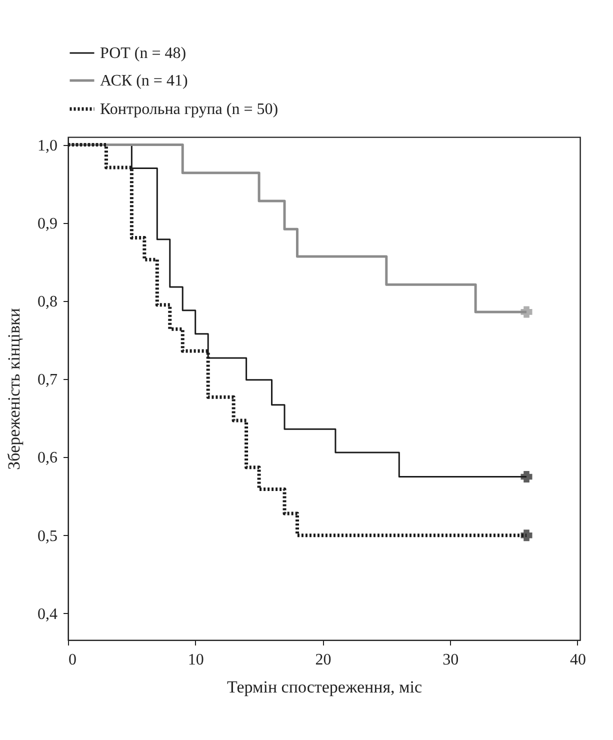  Describe the element at coordinates (48, 145) in the screenshot. I see `y-tick-label: 1,0` at that location.